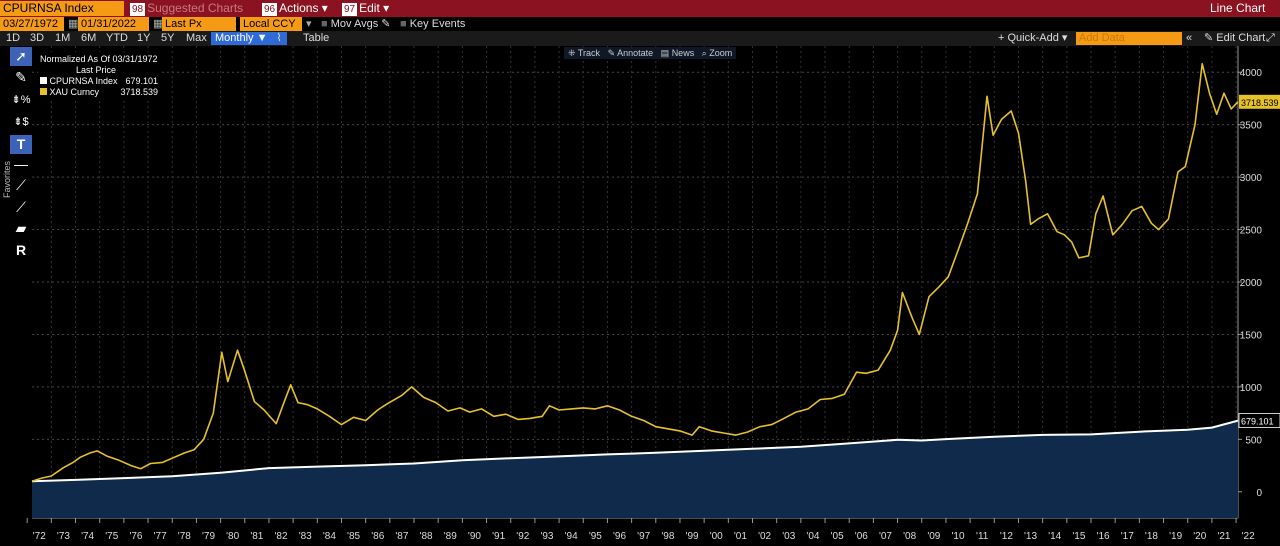  What do you see at coordinates (933, 536) in the screenshot?
I see `x-tick-label: '09` at bounding box center [933, 536].